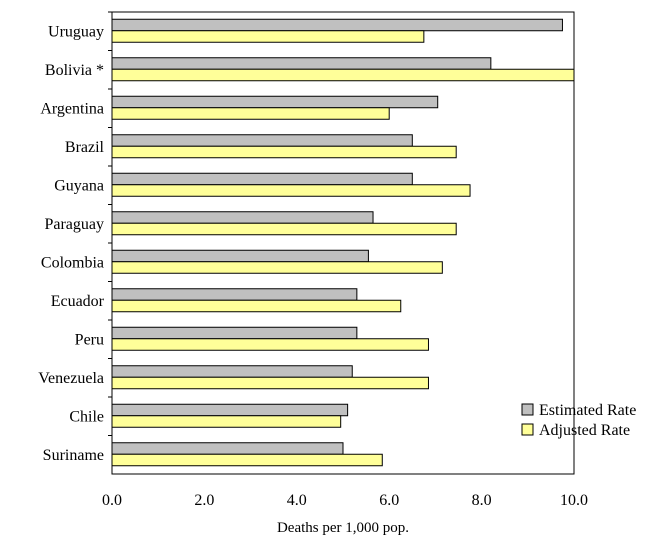 This screenshot has width=664, height=535. What do you see at coordinates (72, 262) in the screenshot?
I see `category-label: Colombia` at bounding box center [72, 262].